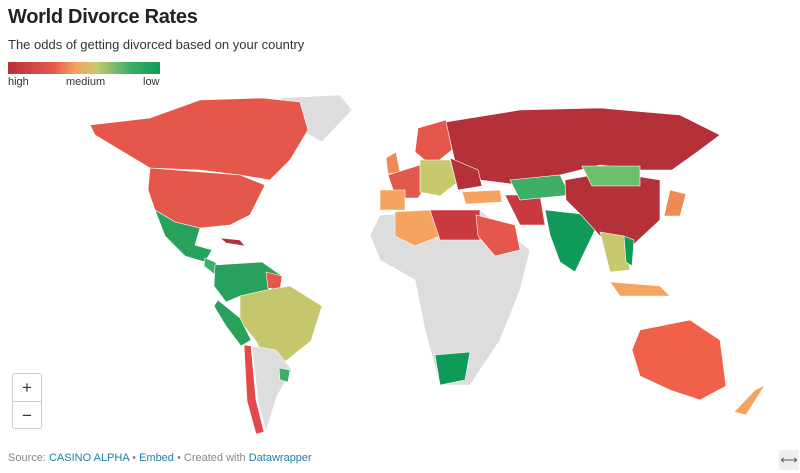  Describe the element at coordinates (103, 17) in the screenshot. I see `title: World Divorce Rates` at that location.